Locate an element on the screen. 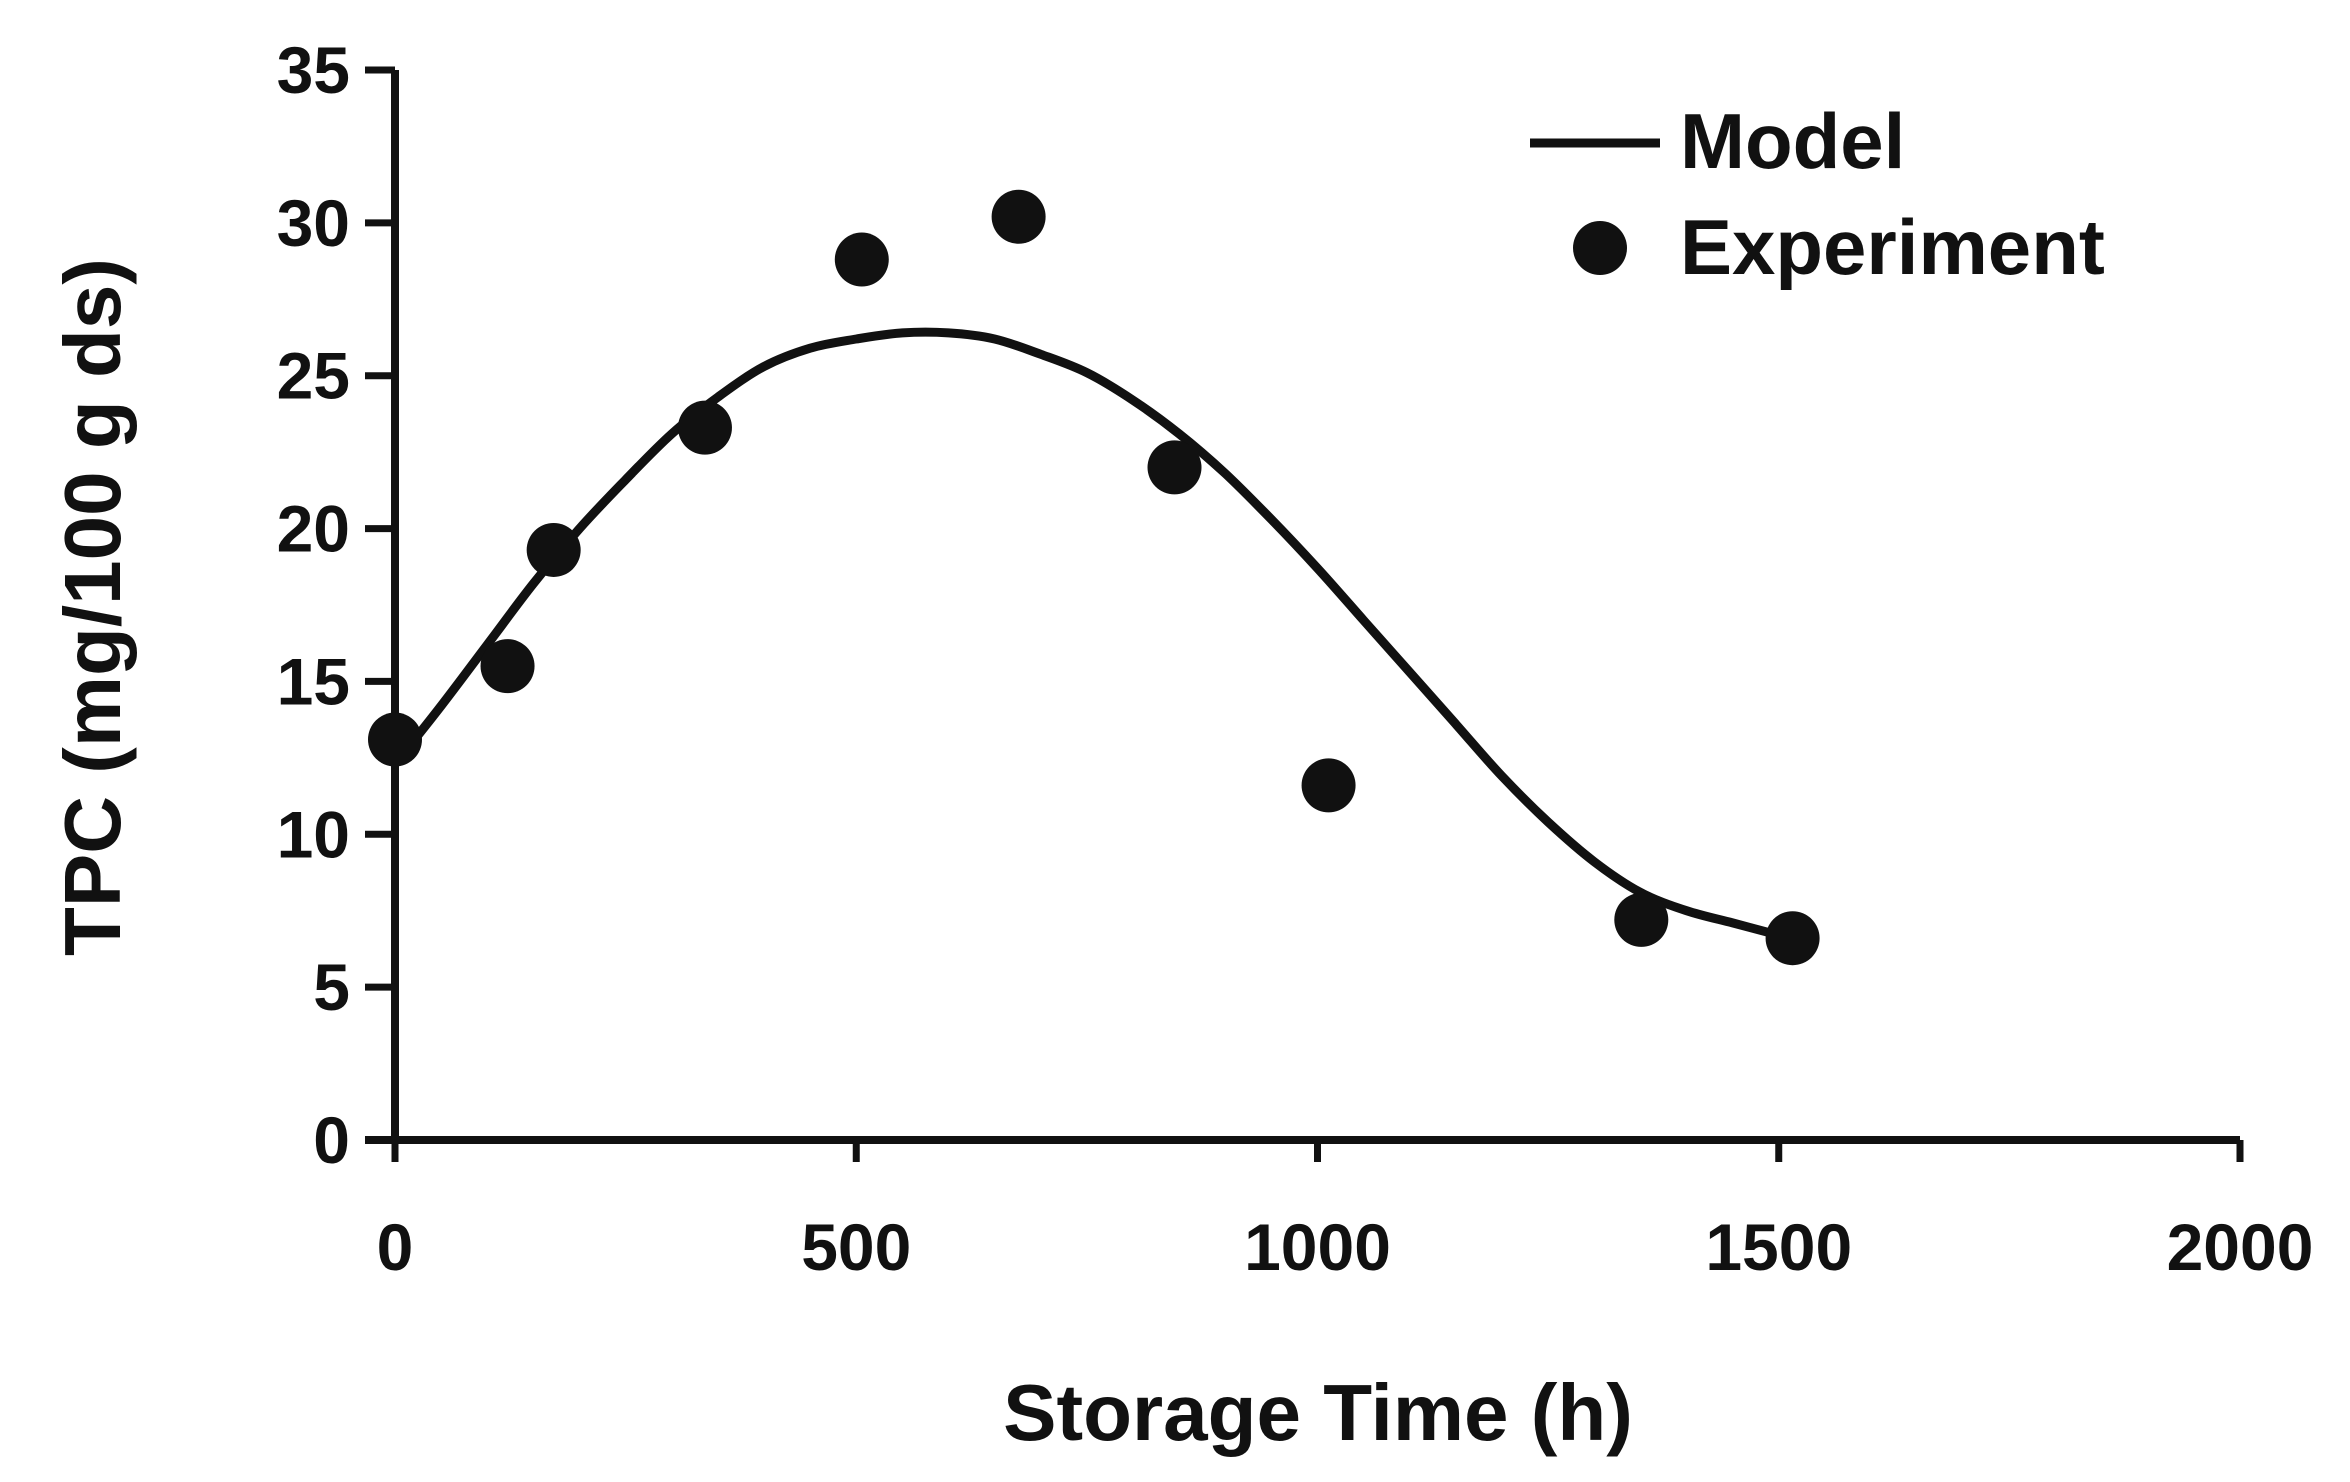  y-tick-label: 20 is located at coordinates (313, 529).